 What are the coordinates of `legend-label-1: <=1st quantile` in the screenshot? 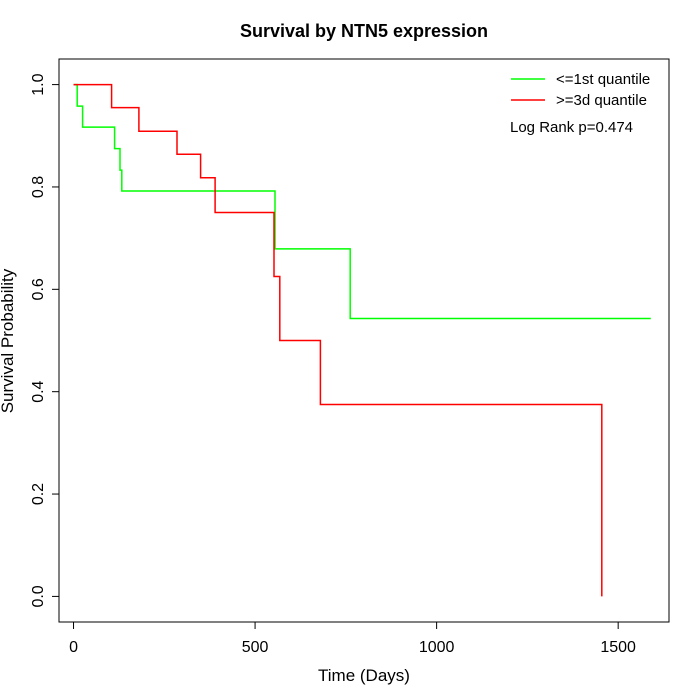 It's located at (603, 79).